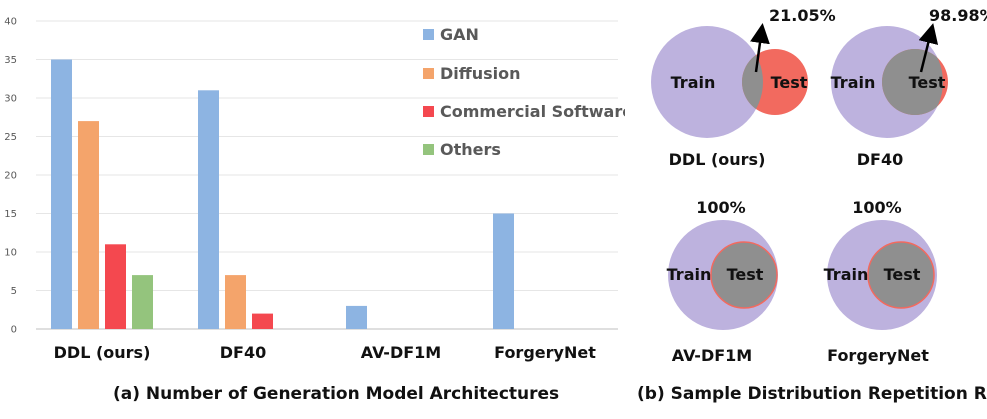 The width and height of the screenshot is (987, 419). I want to click on venn-av-df1m: 100% Train Test AV-DF1M, so click(722, 281).